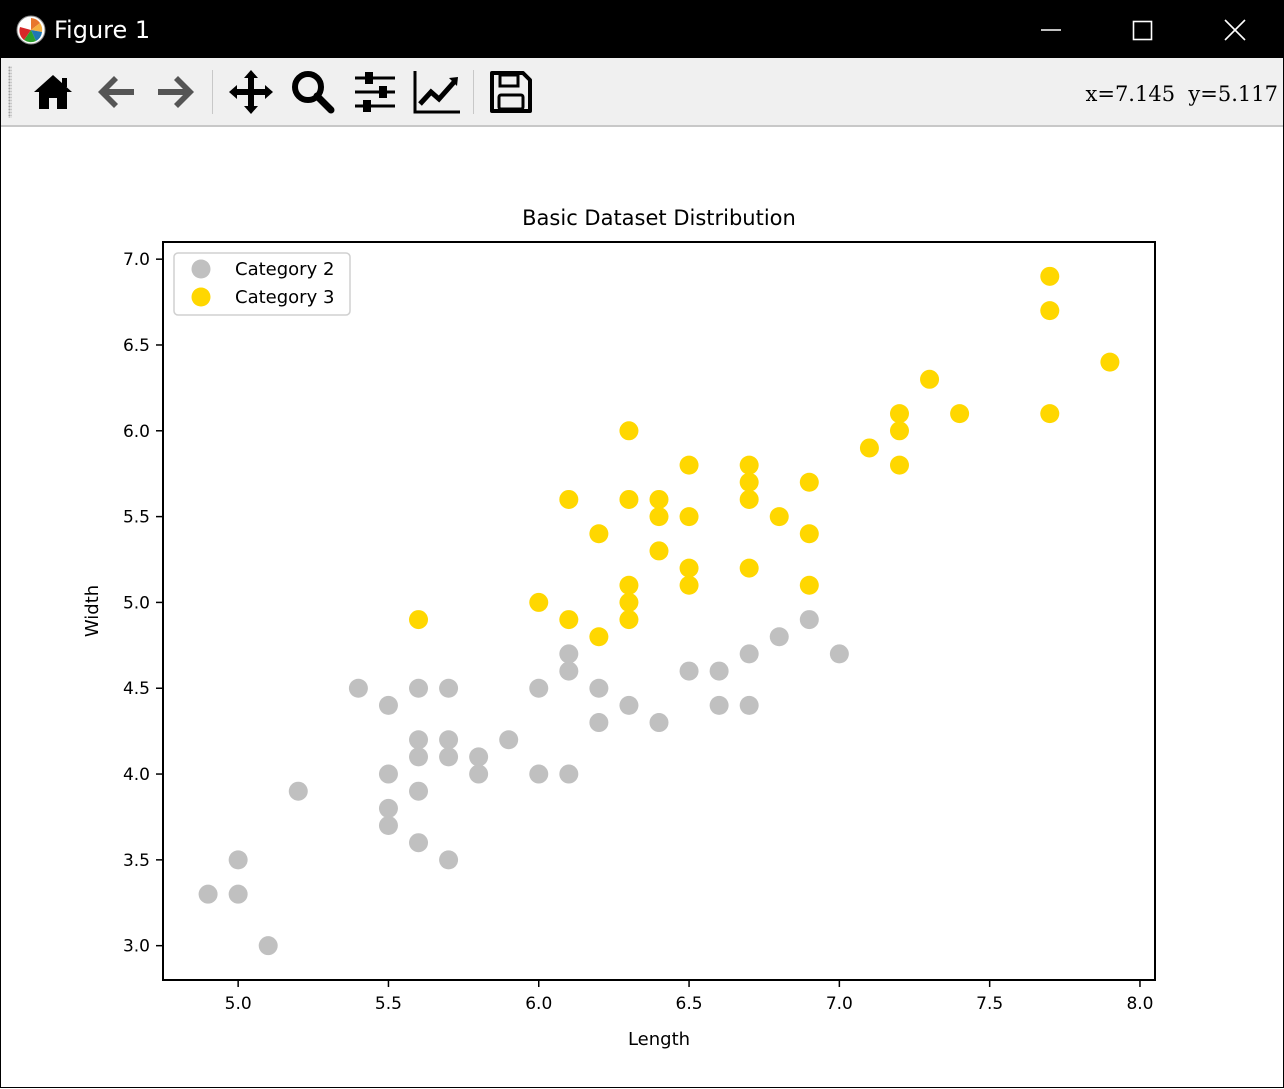  I want to click on minimize-icon, so click(1051, 30).